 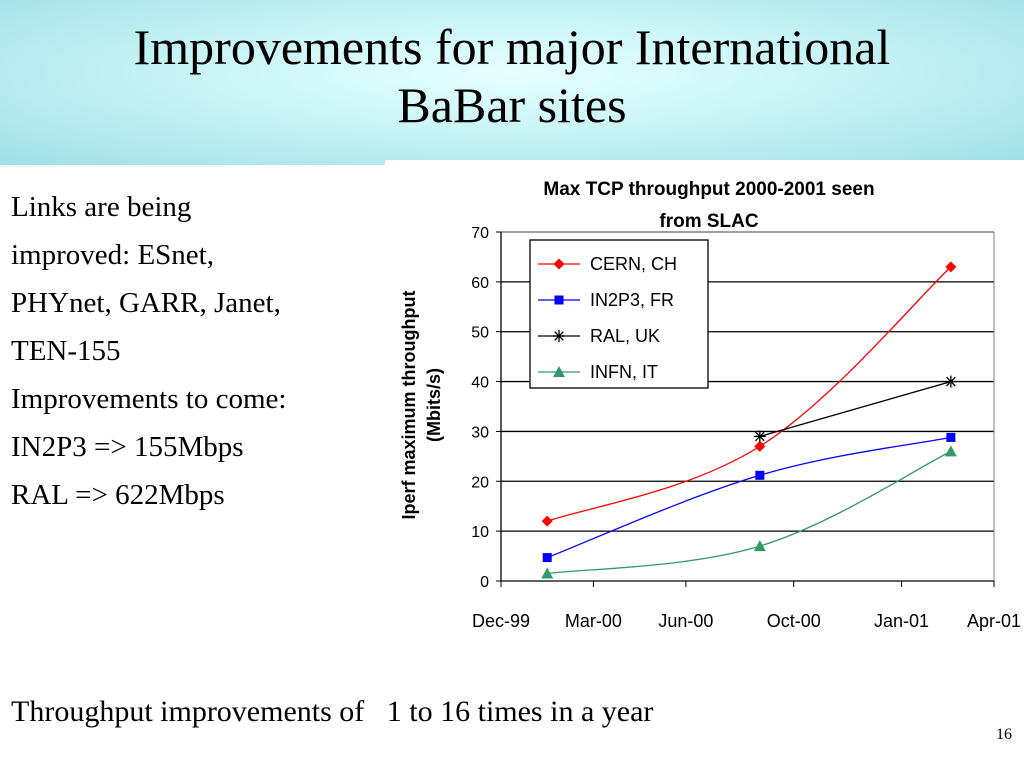 I want to click on legend-label-cern-ch: CERN, CH, so click(x=633, y=264).